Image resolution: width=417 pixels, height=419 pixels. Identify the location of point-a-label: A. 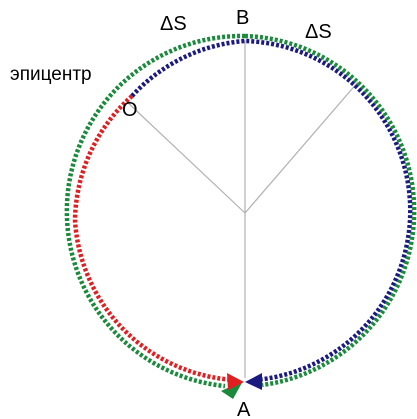
(244, 409).